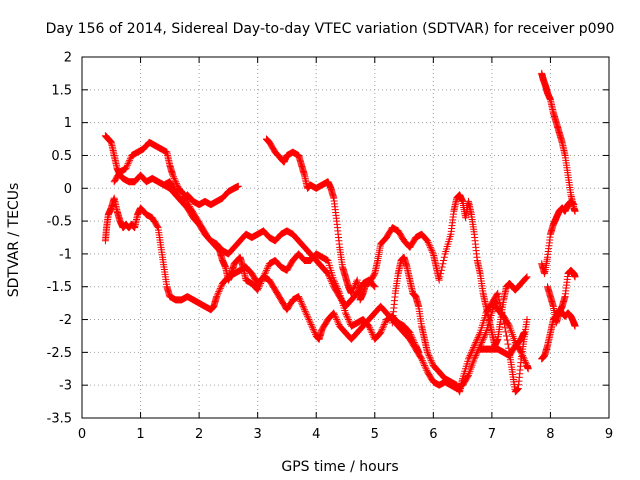  What do you see at coordinates (140, 434) in the screenshot?
I see `x-tick-label: 1` at bounding box center [140, 434].